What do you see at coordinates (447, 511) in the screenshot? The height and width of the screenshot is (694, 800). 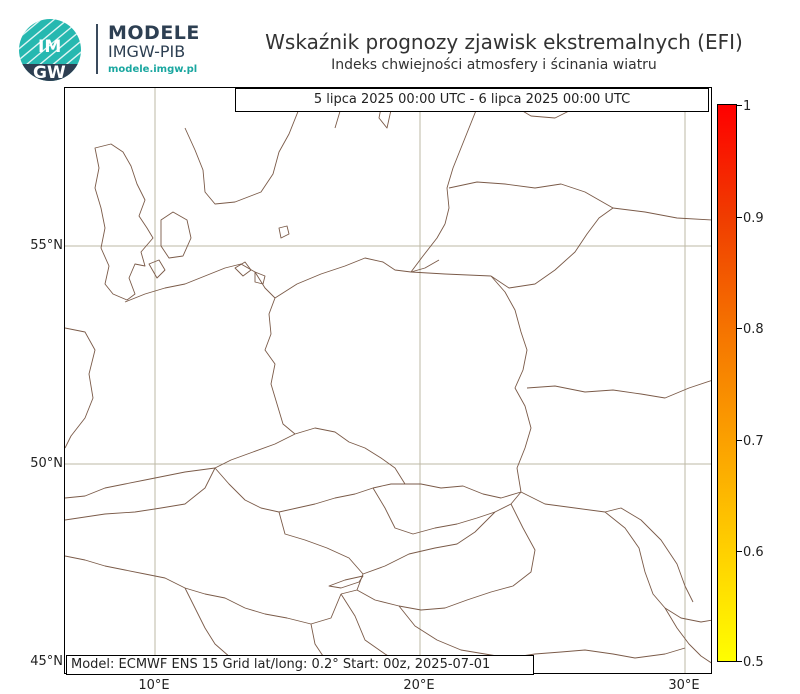 I see `border-slovakia` at bounding box center [447, 511].